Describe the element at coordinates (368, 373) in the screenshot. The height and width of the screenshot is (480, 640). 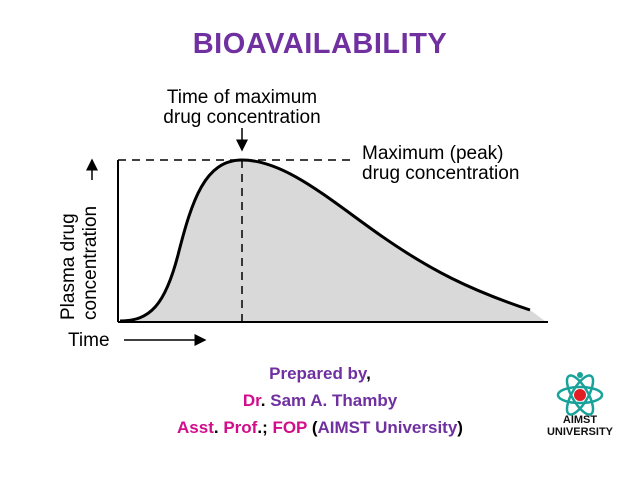
I see `prepared-by-punct: ,` at that location.